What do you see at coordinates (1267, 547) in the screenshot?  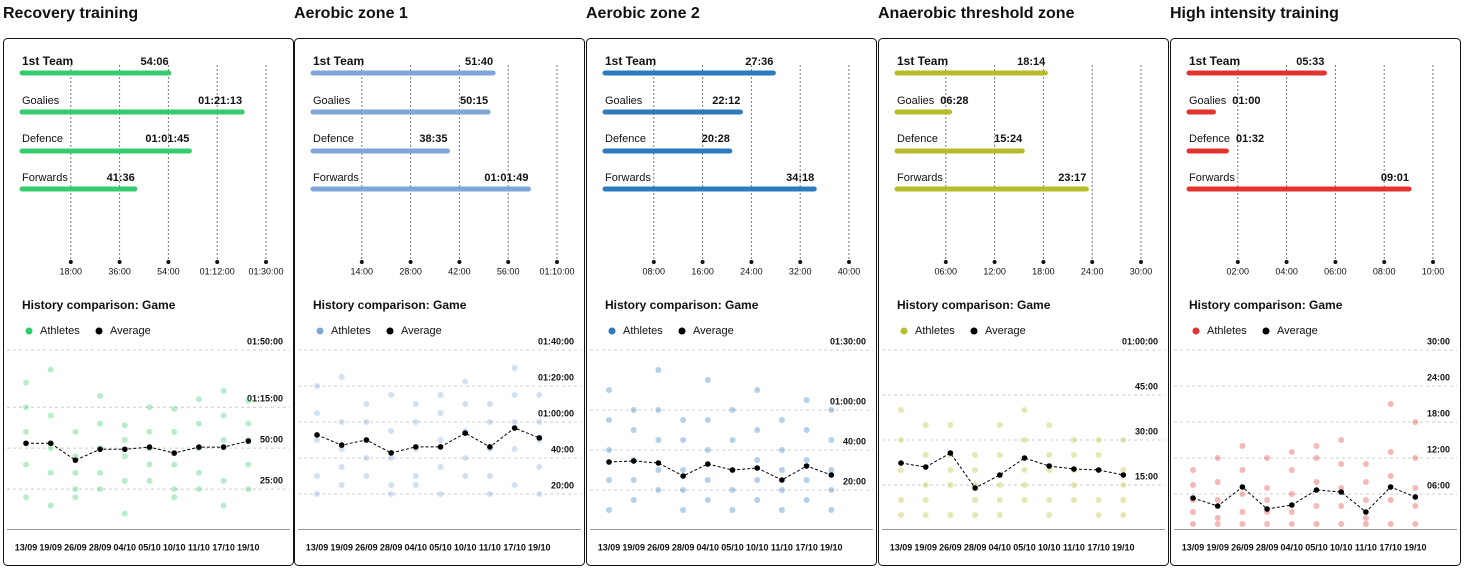 I see `x-tick-label: 28/09` at bounding box center [1267, 547].